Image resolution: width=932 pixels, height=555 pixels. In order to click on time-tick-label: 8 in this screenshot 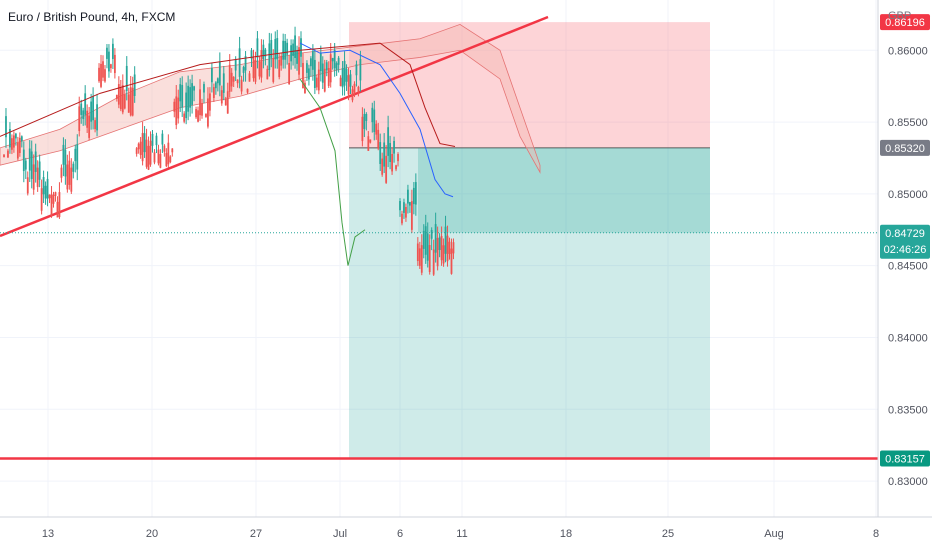, I will do `click(876, 534)`.